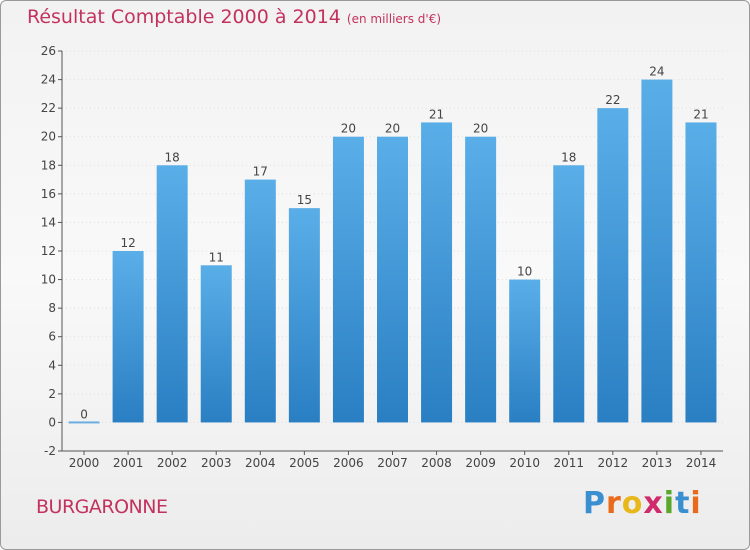  Describe the element at coordinates (48, 222) in the screenshot. I see `y-tick-label: 14` at that location.